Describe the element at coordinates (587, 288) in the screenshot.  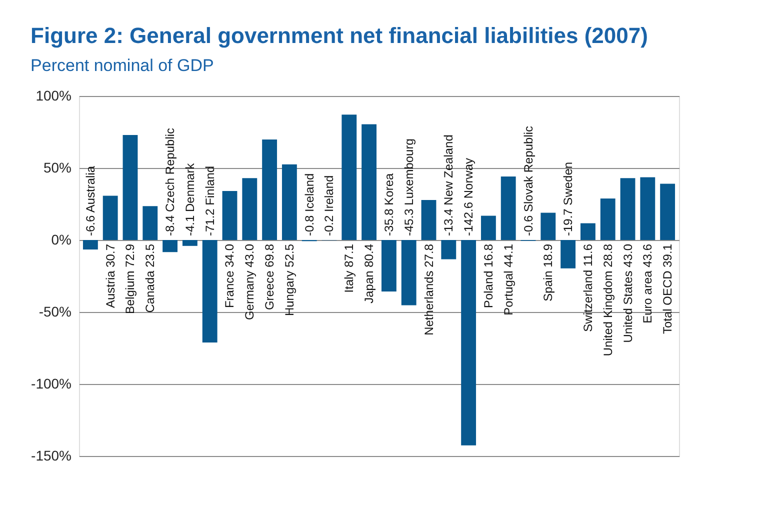
I see `x-tick-label: Switzerland 11.6` at that location.